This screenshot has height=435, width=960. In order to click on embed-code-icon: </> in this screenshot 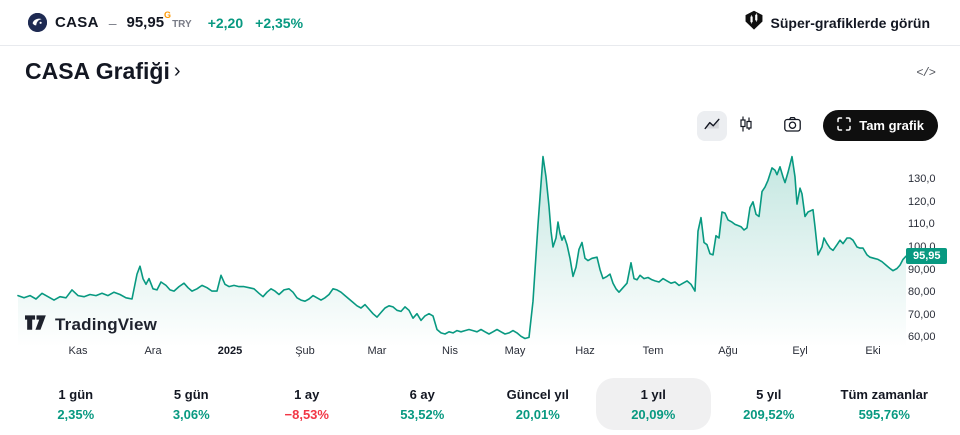, I will do `click(926, 73)`.